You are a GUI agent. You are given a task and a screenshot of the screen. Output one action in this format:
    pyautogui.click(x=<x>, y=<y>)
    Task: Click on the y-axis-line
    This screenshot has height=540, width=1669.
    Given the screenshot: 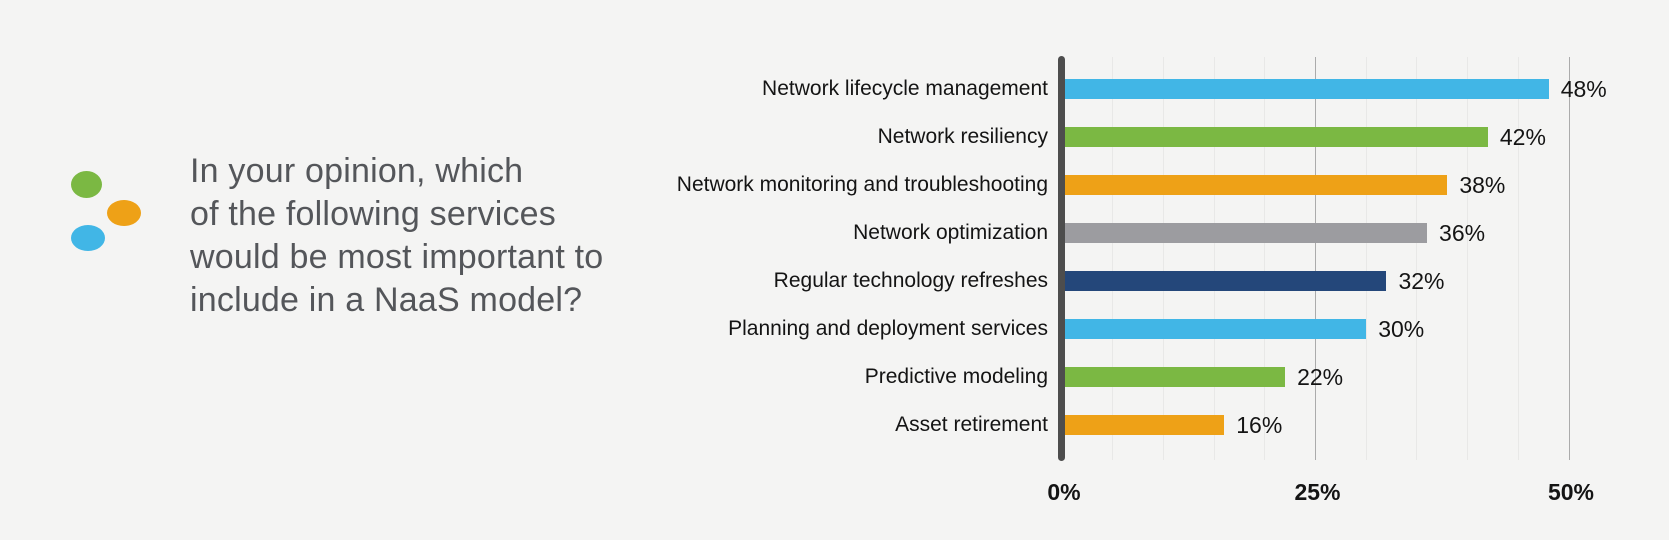 What is the action you would take?
    pyautogui.click(x=1061, y=258)
    